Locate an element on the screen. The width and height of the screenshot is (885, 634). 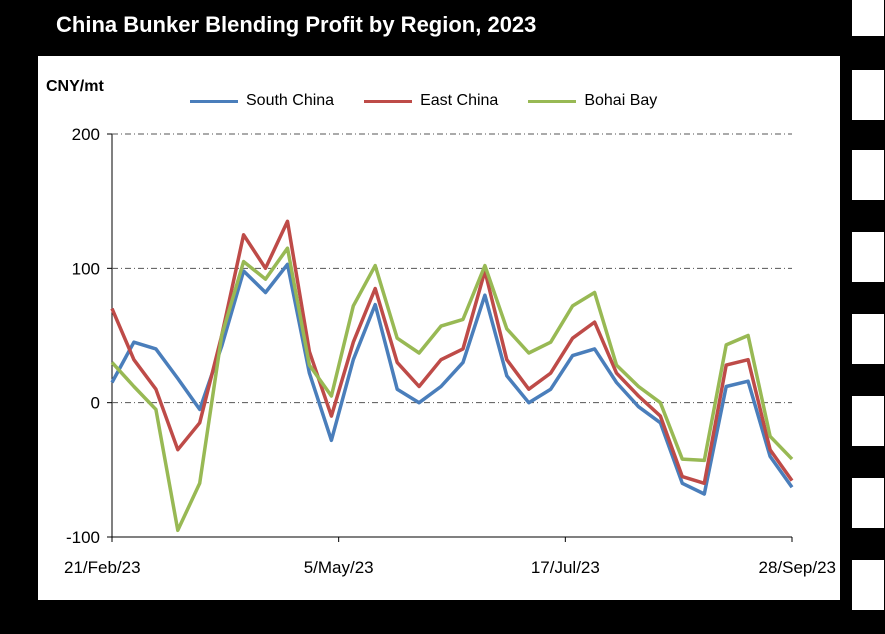
legend-item-bohai-bay: Bohai Bay is located at coordinates (592, 101).